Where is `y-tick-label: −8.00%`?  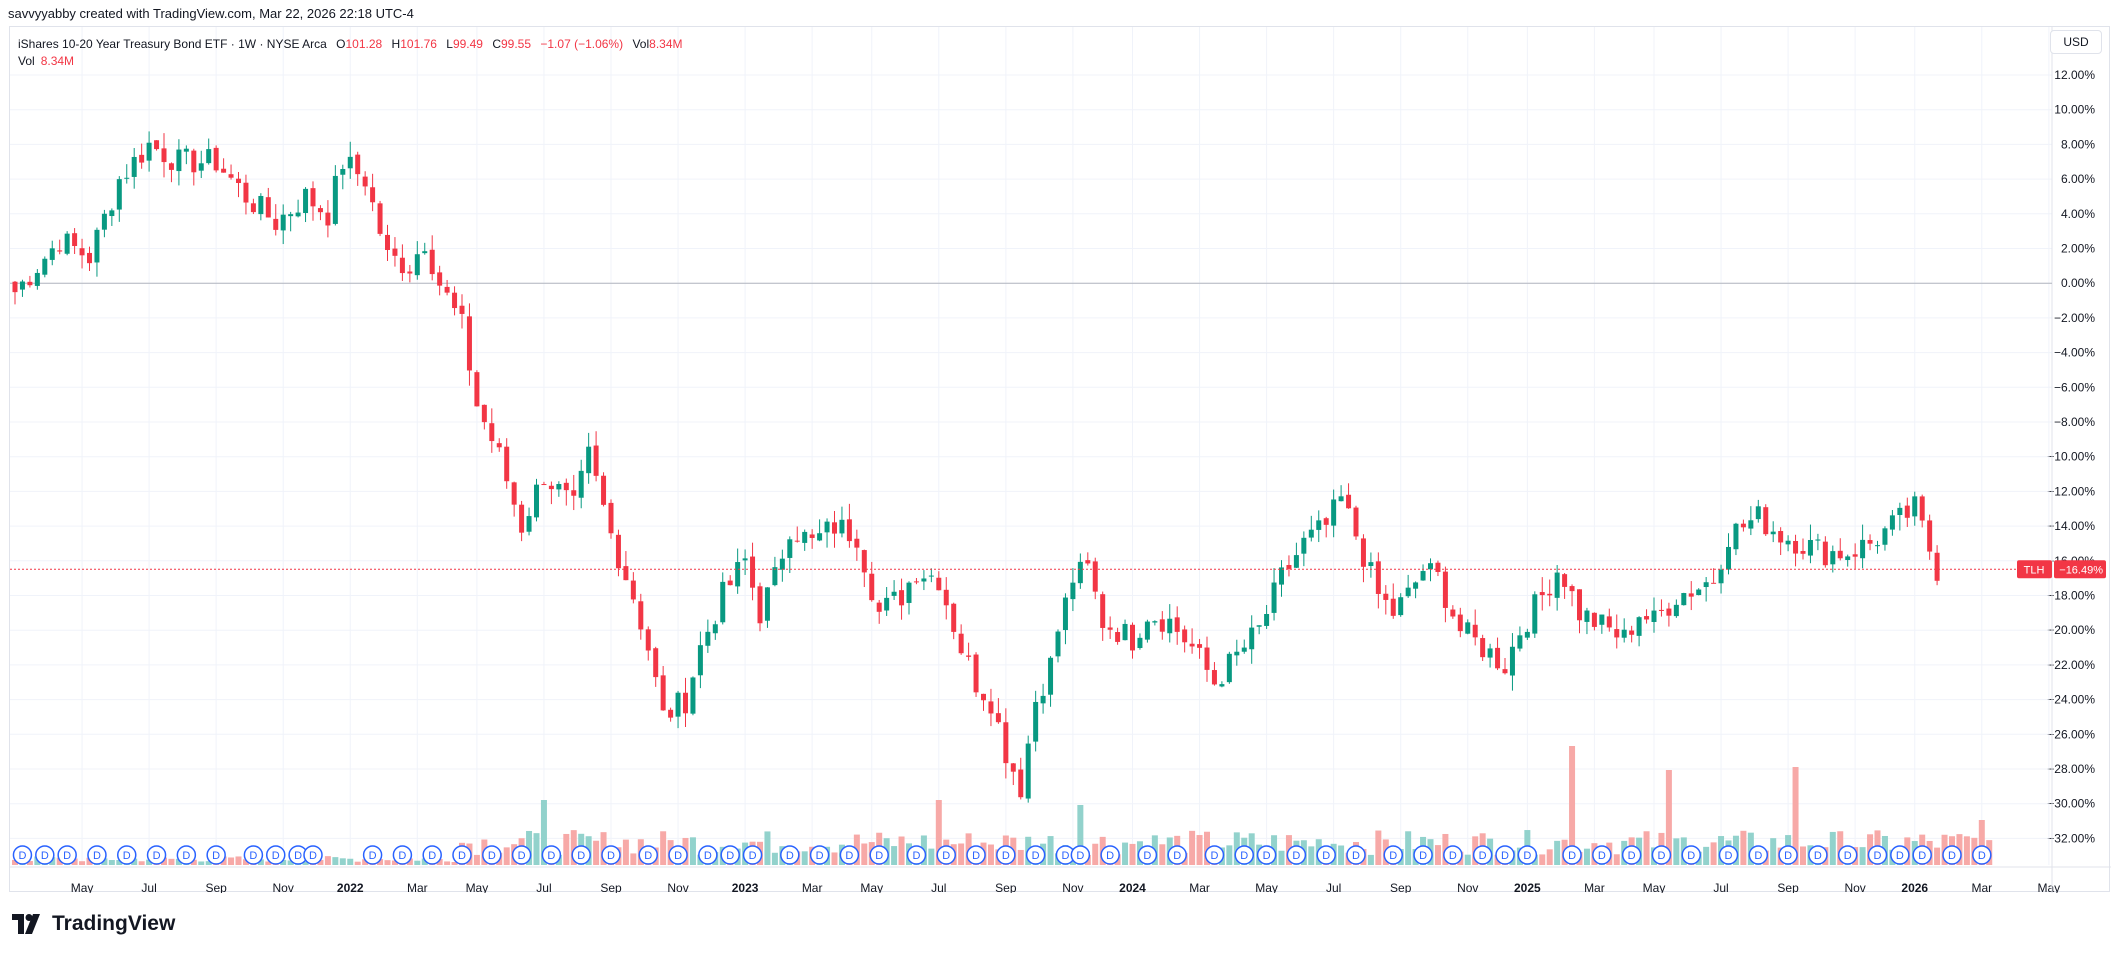
y-tick-label: −8.00% is located at coordinates (2074, 422).